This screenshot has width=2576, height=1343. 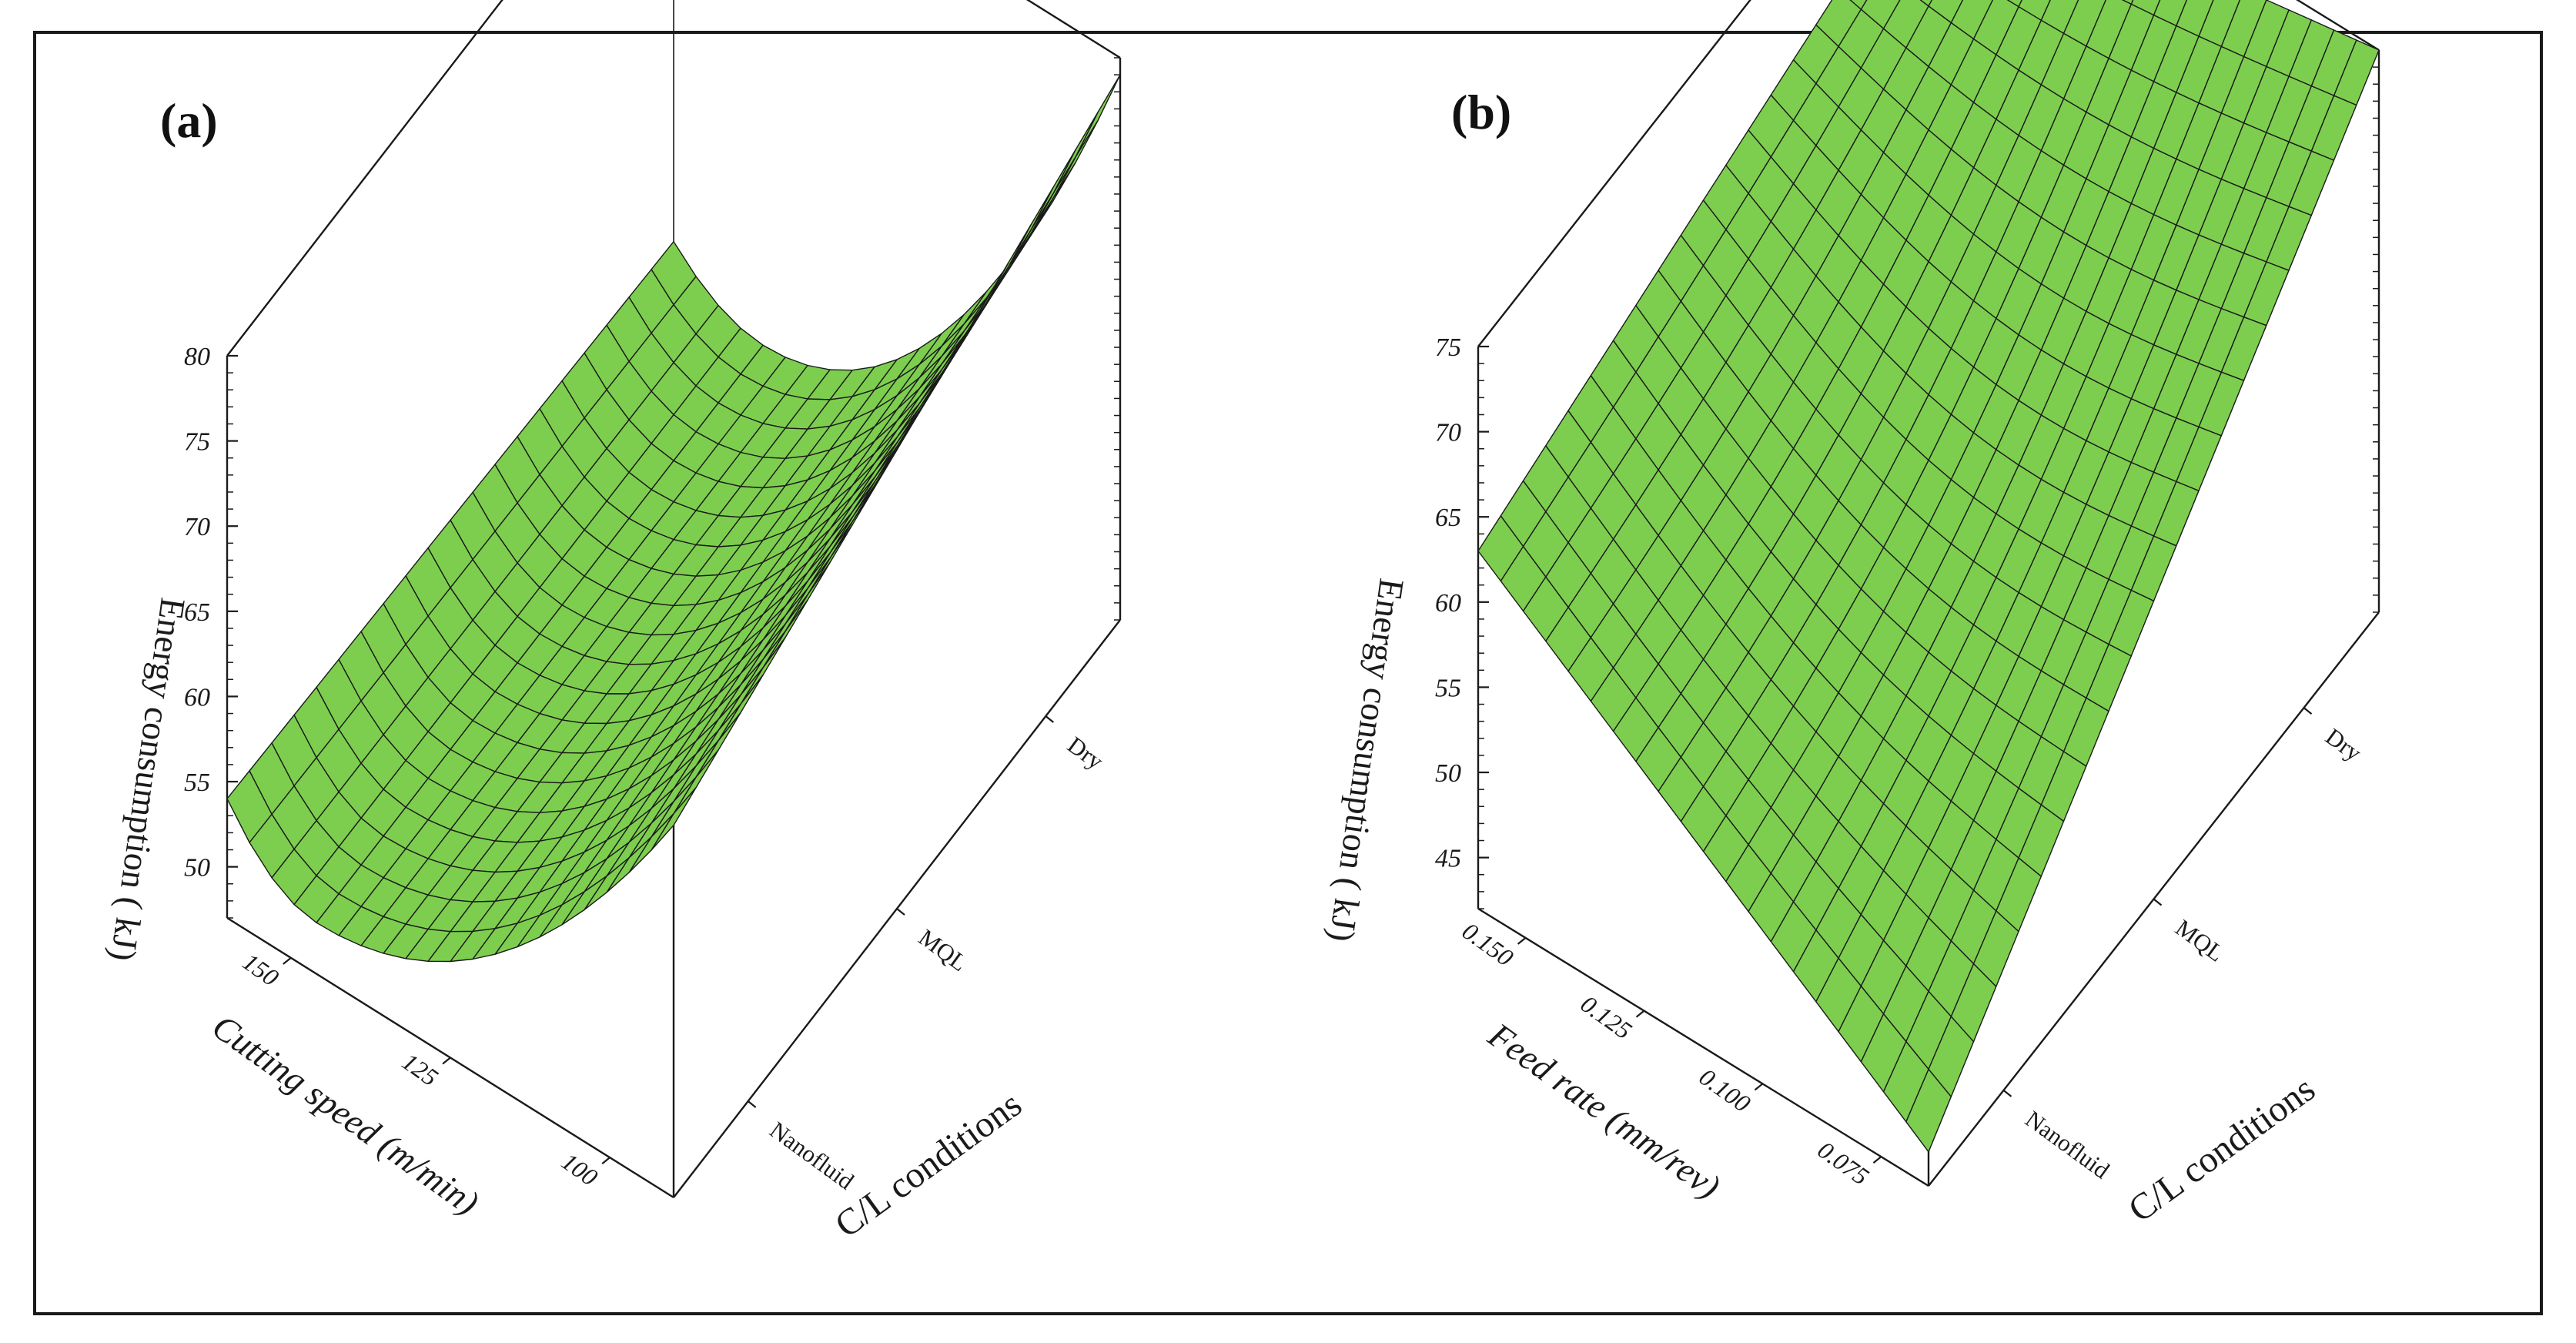 What do you see at coordinates (1448, 859) in the screenshot?
I see `z-tick-label: 45` at bounding box center [1448, 859].